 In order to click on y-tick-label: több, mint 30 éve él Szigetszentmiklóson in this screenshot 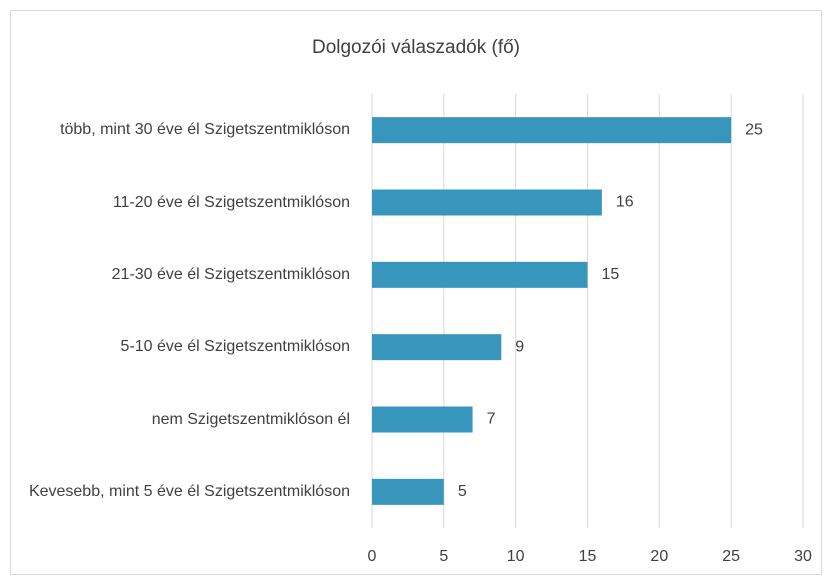, I will do `click(205, 130)`.